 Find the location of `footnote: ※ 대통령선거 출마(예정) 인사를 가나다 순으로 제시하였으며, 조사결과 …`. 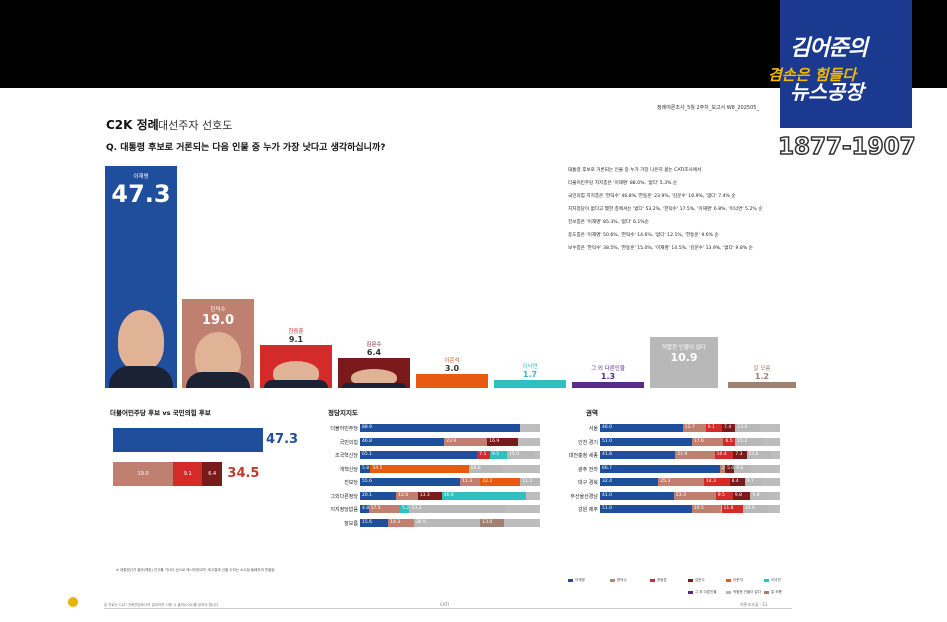

footnote: ※ 대통령선거 출마(예정) 인사를 가나다 순으로 제시하였으며, 조사결과 … is located at coordinates (195, 570).